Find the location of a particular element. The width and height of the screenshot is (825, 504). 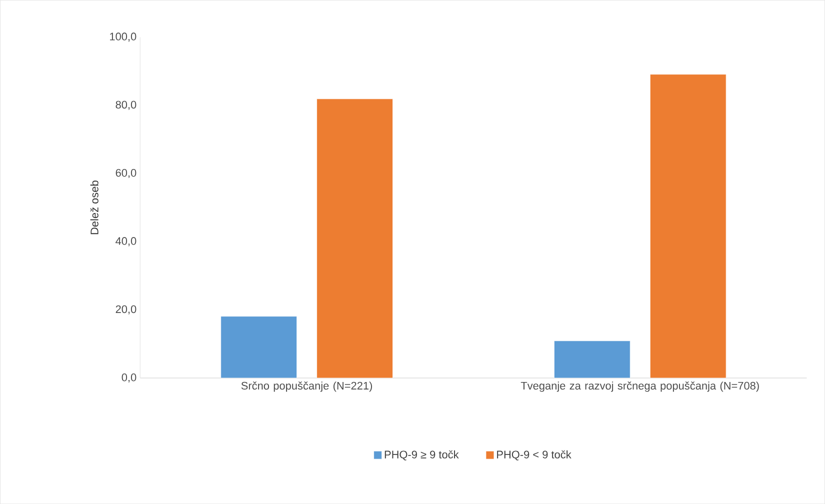

y-tick-label: 100,0 is located at coordinates (123, 37).